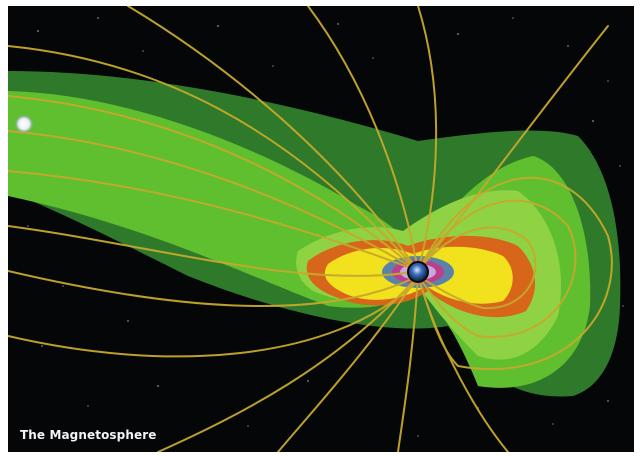 The image size is (641, 456). What do you see at coordinates (88, 435) in the screenshot?
I see `image-caption: The Magnetosphere` at bounding box center [88, 435].